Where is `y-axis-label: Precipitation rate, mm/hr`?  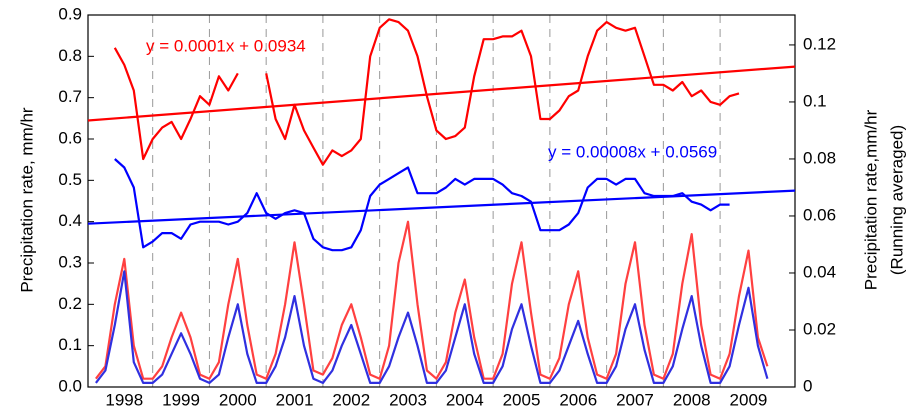
y-axis-label: Precipitation rate, mm/hr is located at coordinates (26, 200).